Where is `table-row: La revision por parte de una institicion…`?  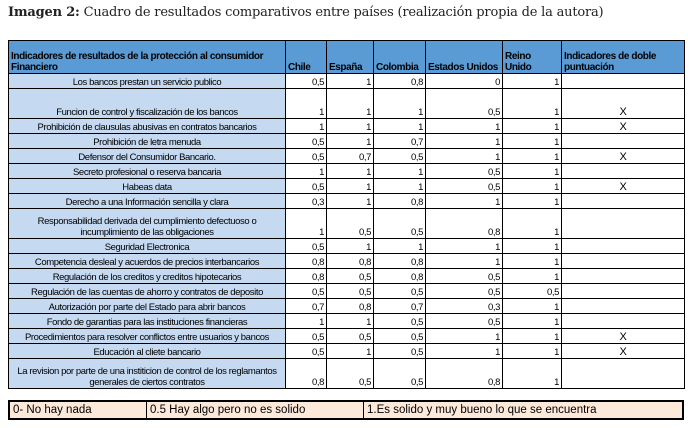 table-row: La revision por parte de una institicion… is located at coordinates (346, 373).